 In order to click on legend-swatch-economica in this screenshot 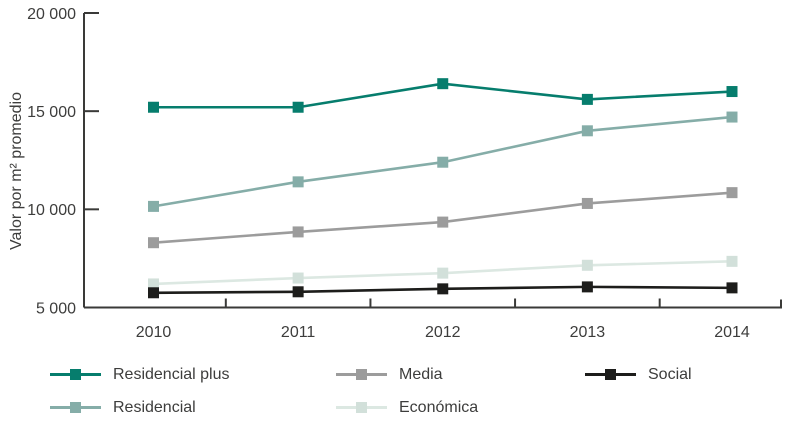, I will do `click(361, 407)`.